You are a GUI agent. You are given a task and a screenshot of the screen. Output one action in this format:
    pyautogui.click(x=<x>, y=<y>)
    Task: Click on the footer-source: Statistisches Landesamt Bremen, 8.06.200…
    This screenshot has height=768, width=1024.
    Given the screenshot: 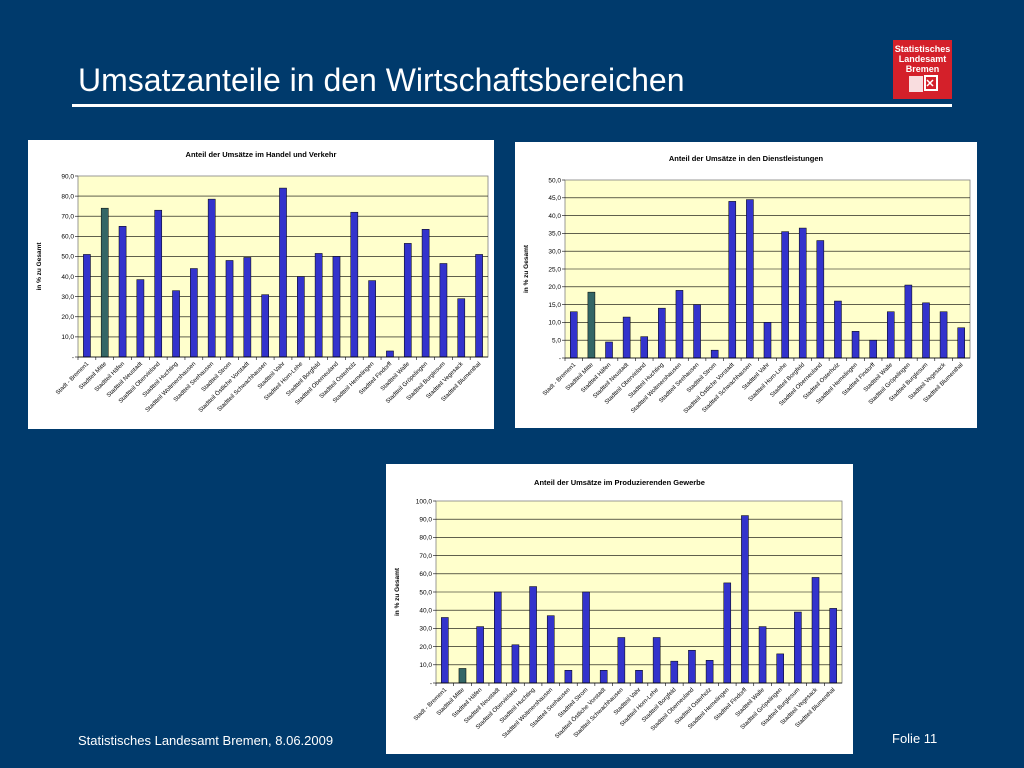 What is the action you would take?
    pyautogui.click(x=206, y=740)
    